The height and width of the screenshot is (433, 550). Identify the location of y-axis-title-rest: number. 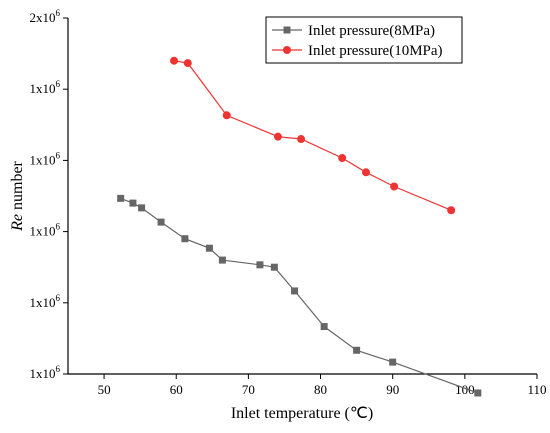
(17, 187).